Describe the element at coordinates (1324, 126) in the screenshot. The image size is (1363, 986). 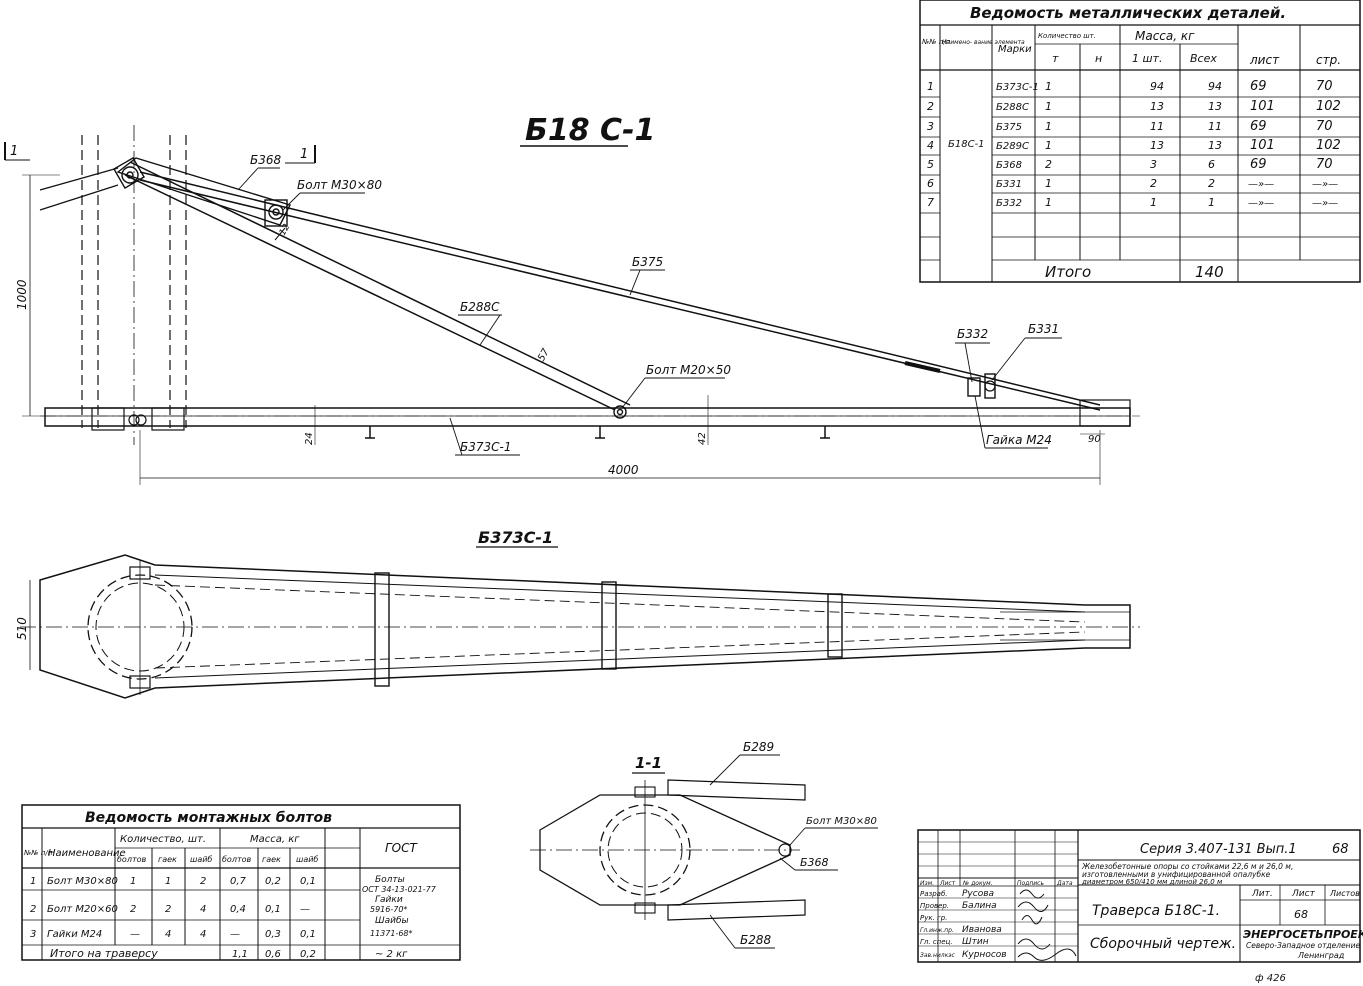
I see `mt-r3-page: 70` at that location.